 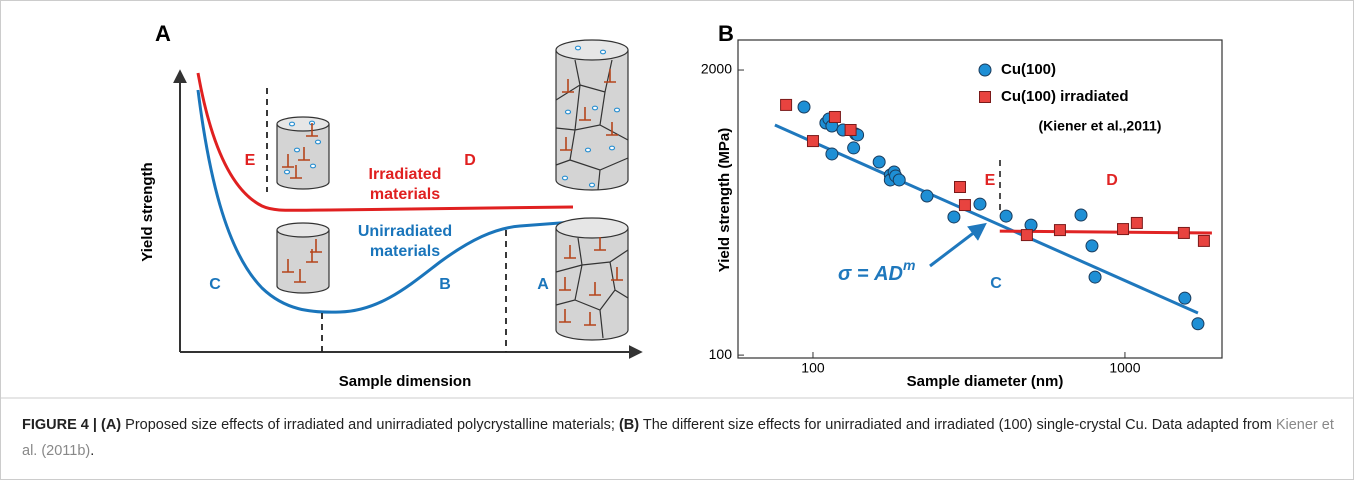 I want to click on panel-label: A, so click(x=163, y=33).